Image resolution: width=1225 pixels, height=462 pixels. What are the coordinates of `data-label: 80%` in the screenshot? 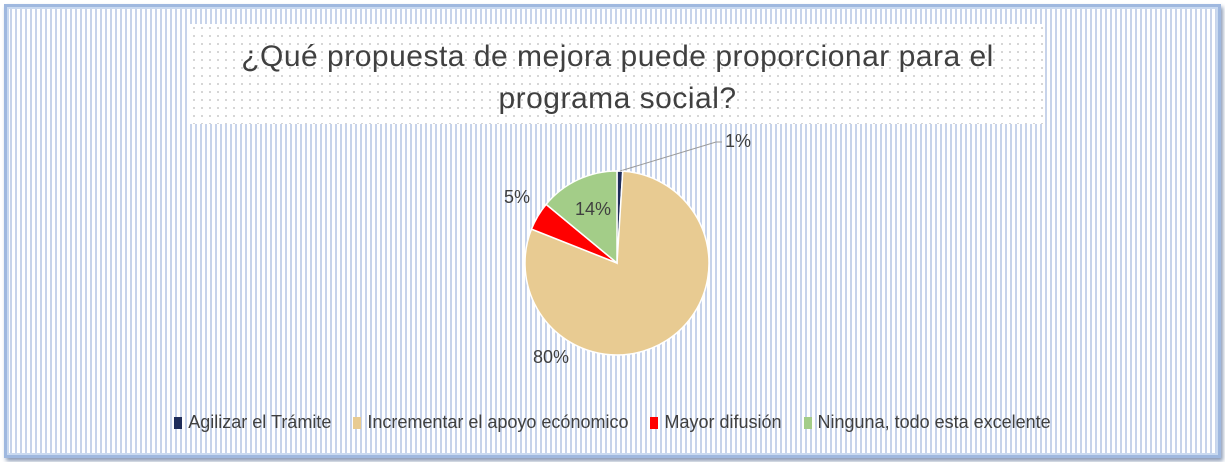 It's located at (551, 357).